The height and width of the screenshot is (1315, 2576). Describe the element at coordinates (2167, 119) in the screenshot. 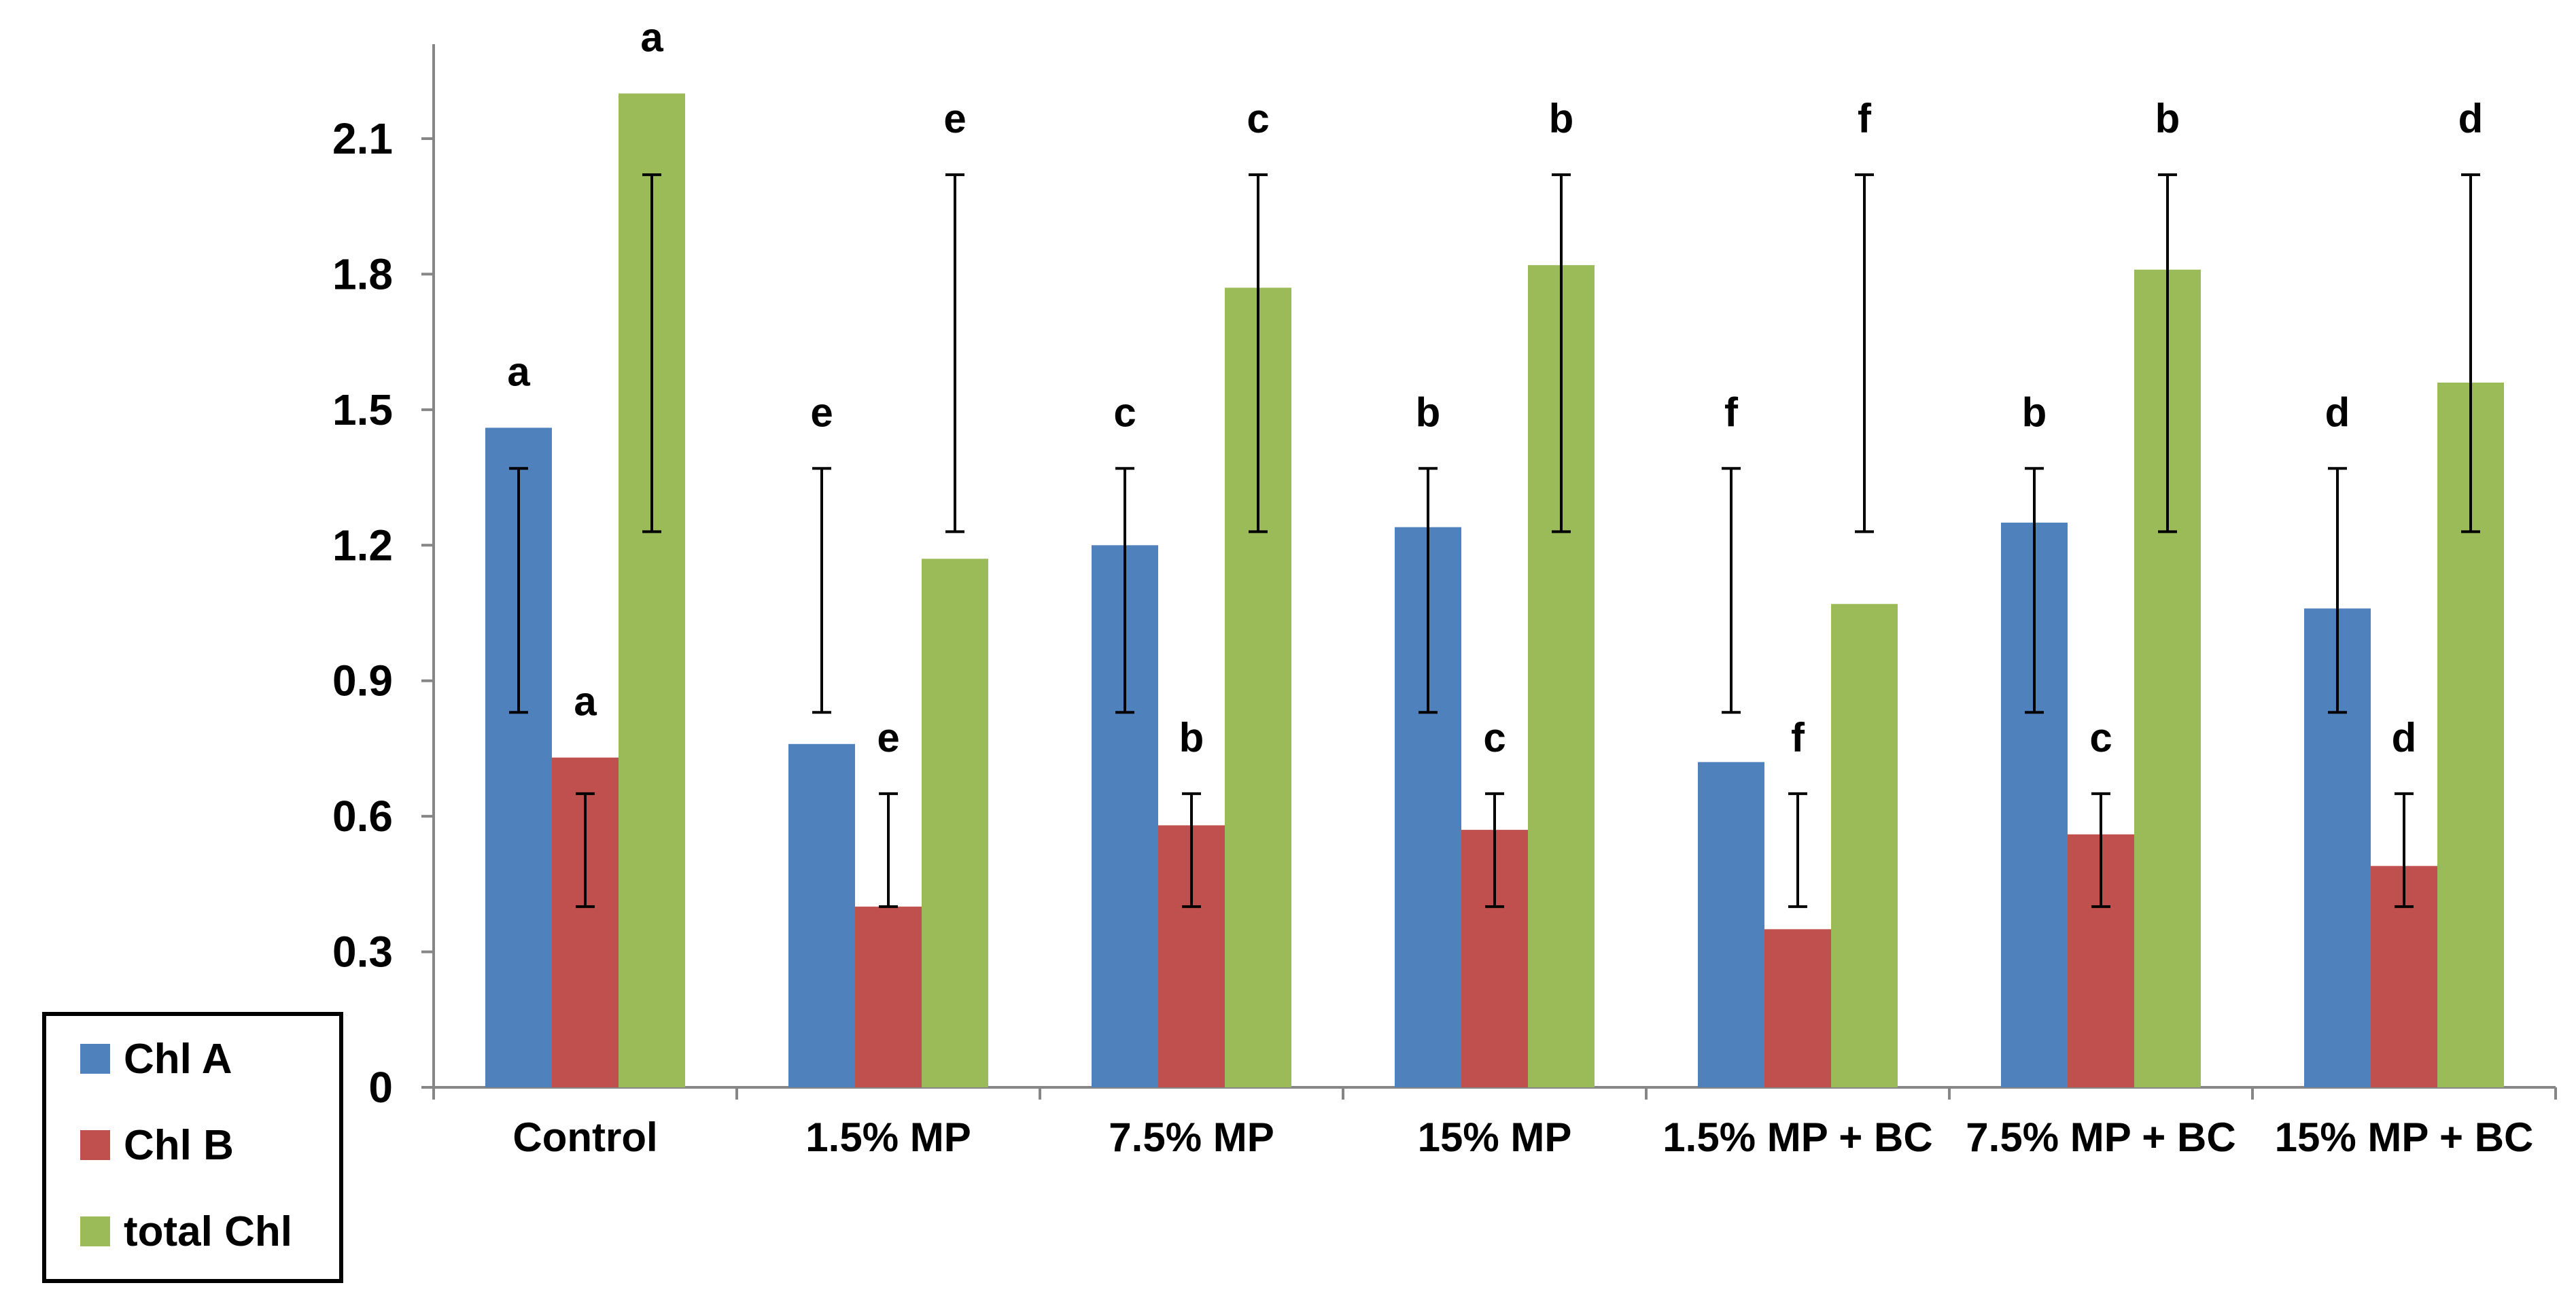

I see `sig-letter-total-chl-7-5pct-mp-plus-bc: b` at that location.